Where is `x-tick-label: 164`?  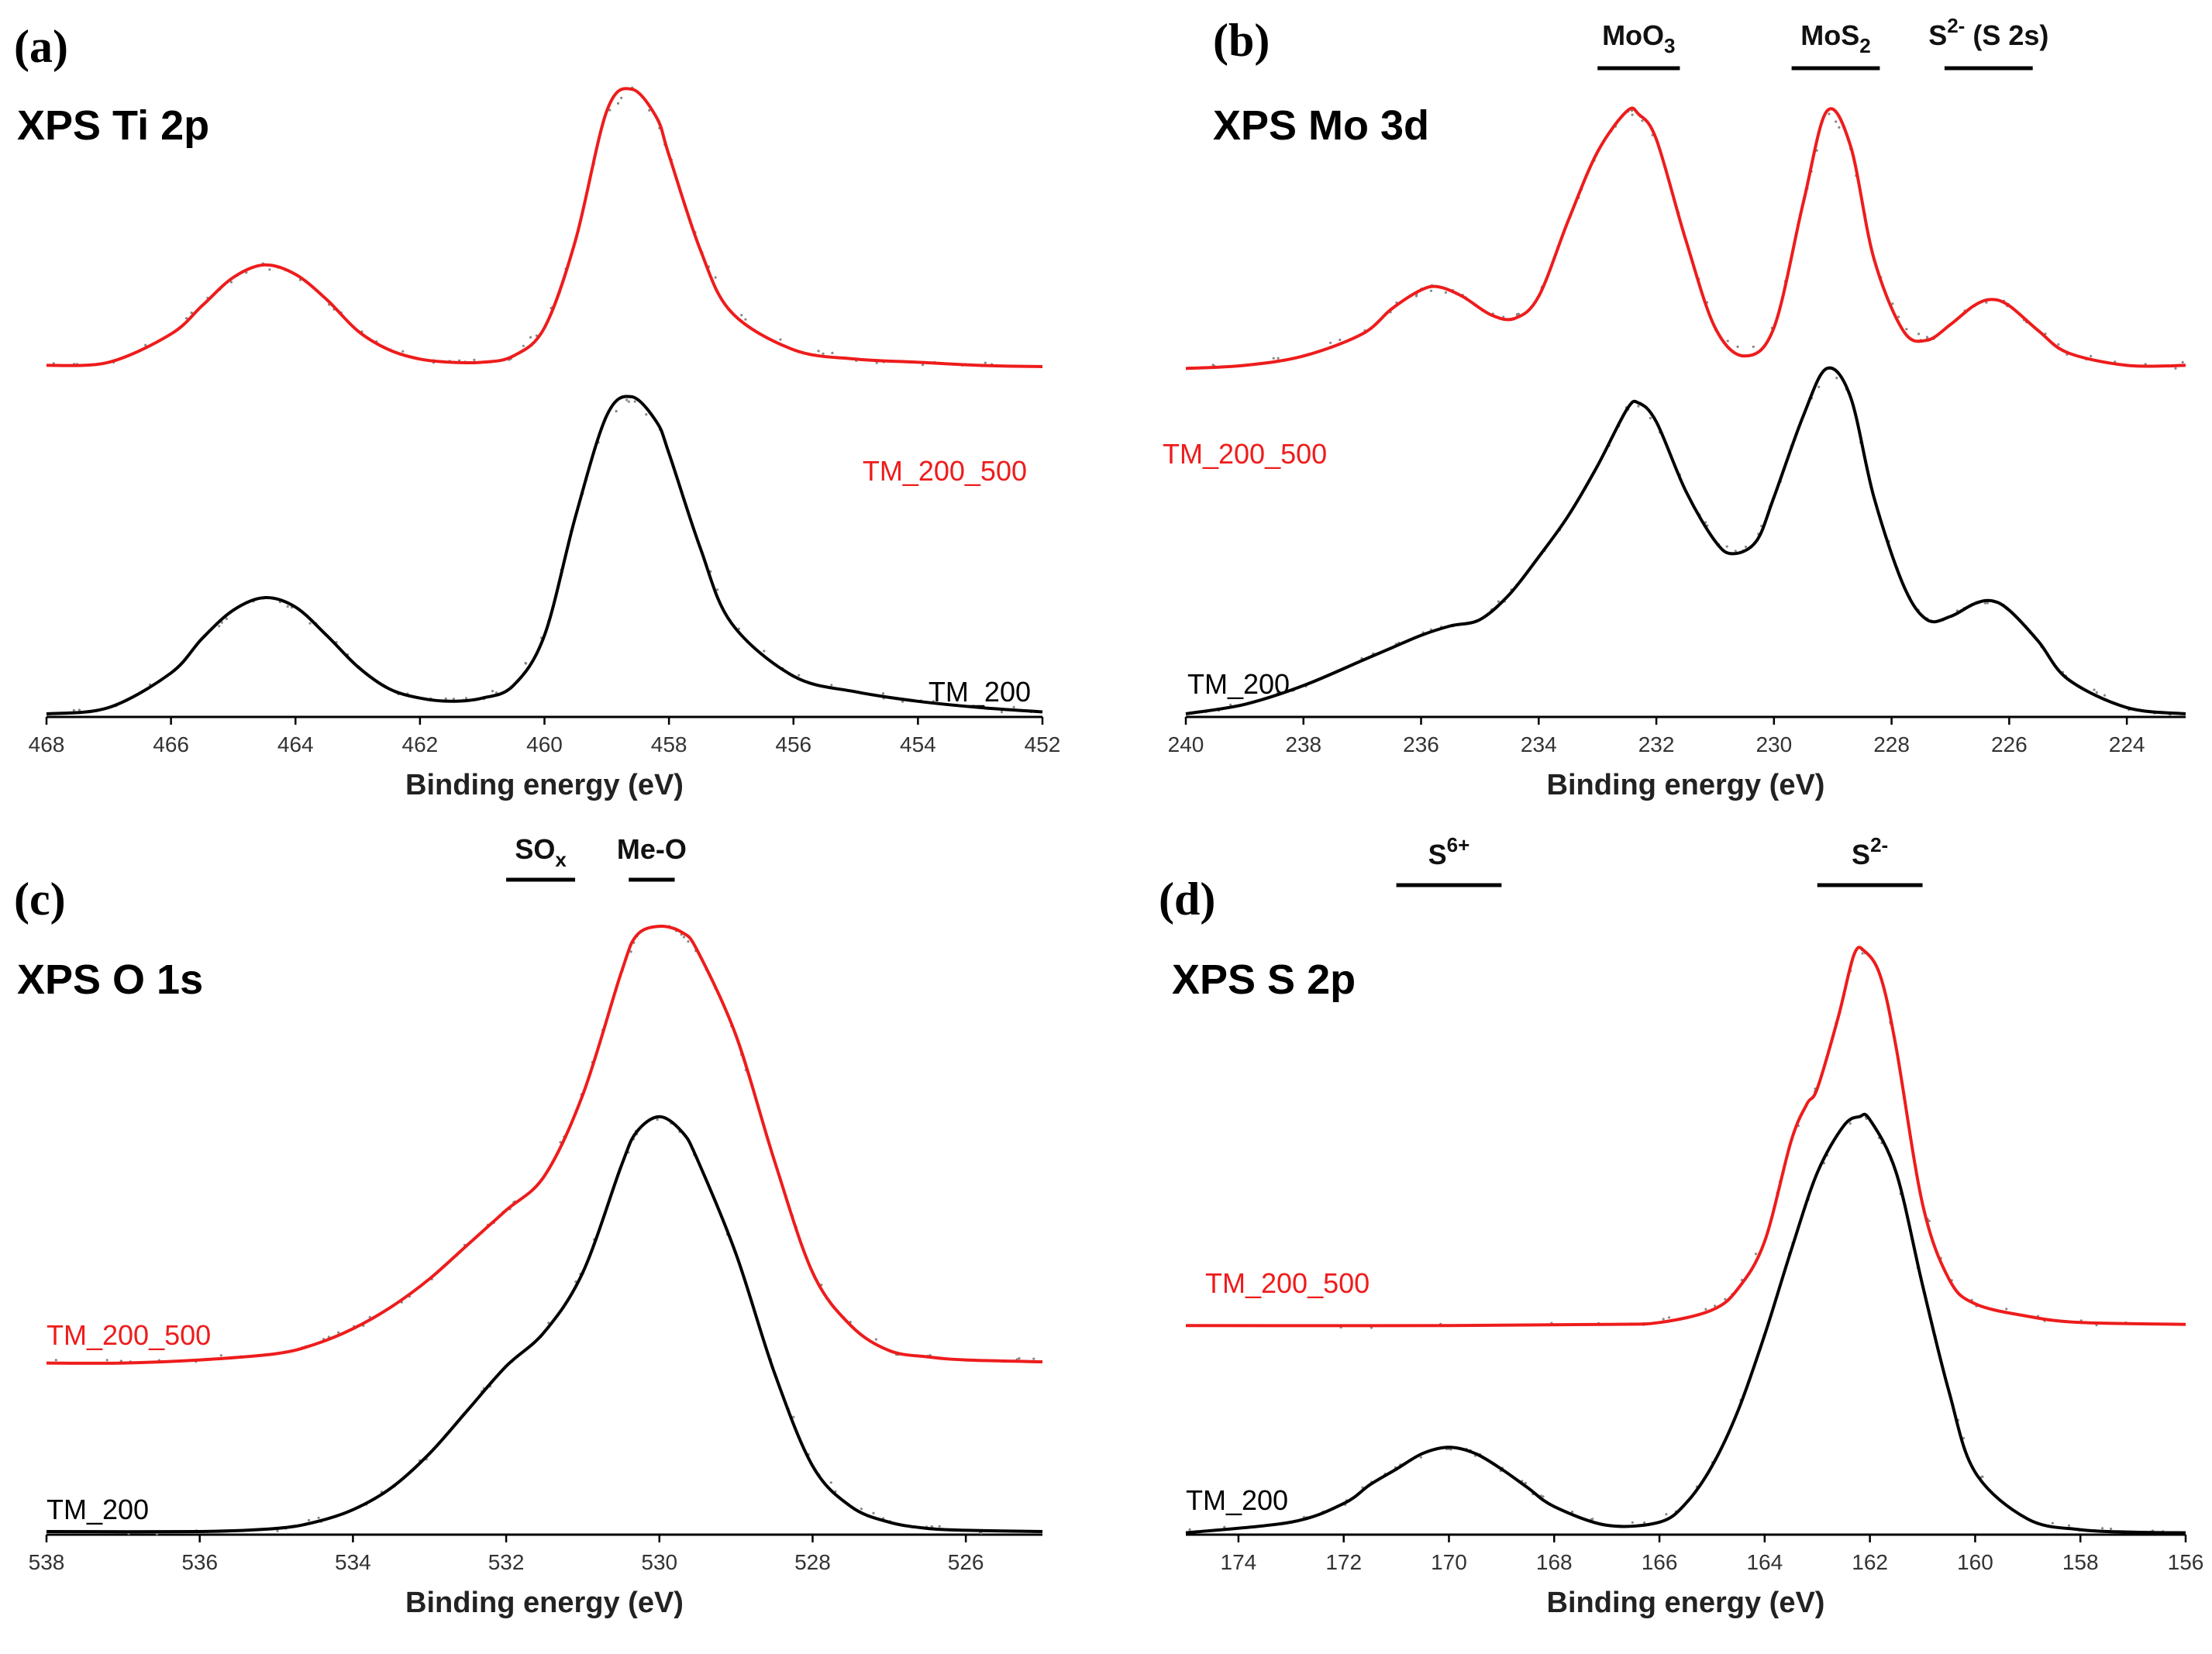 x-tick-label: 164 is located at coordinates (1765, 1562).